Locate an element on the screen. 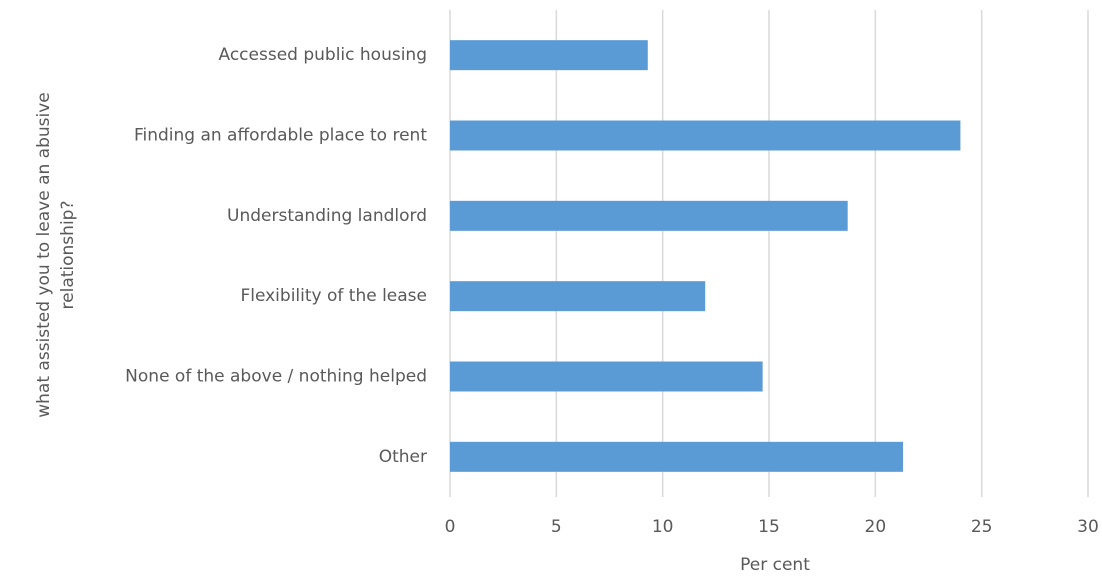 This screenshot has width=1102, height=576. x-axis-label: Per cent is located at coordinates (775, 565).